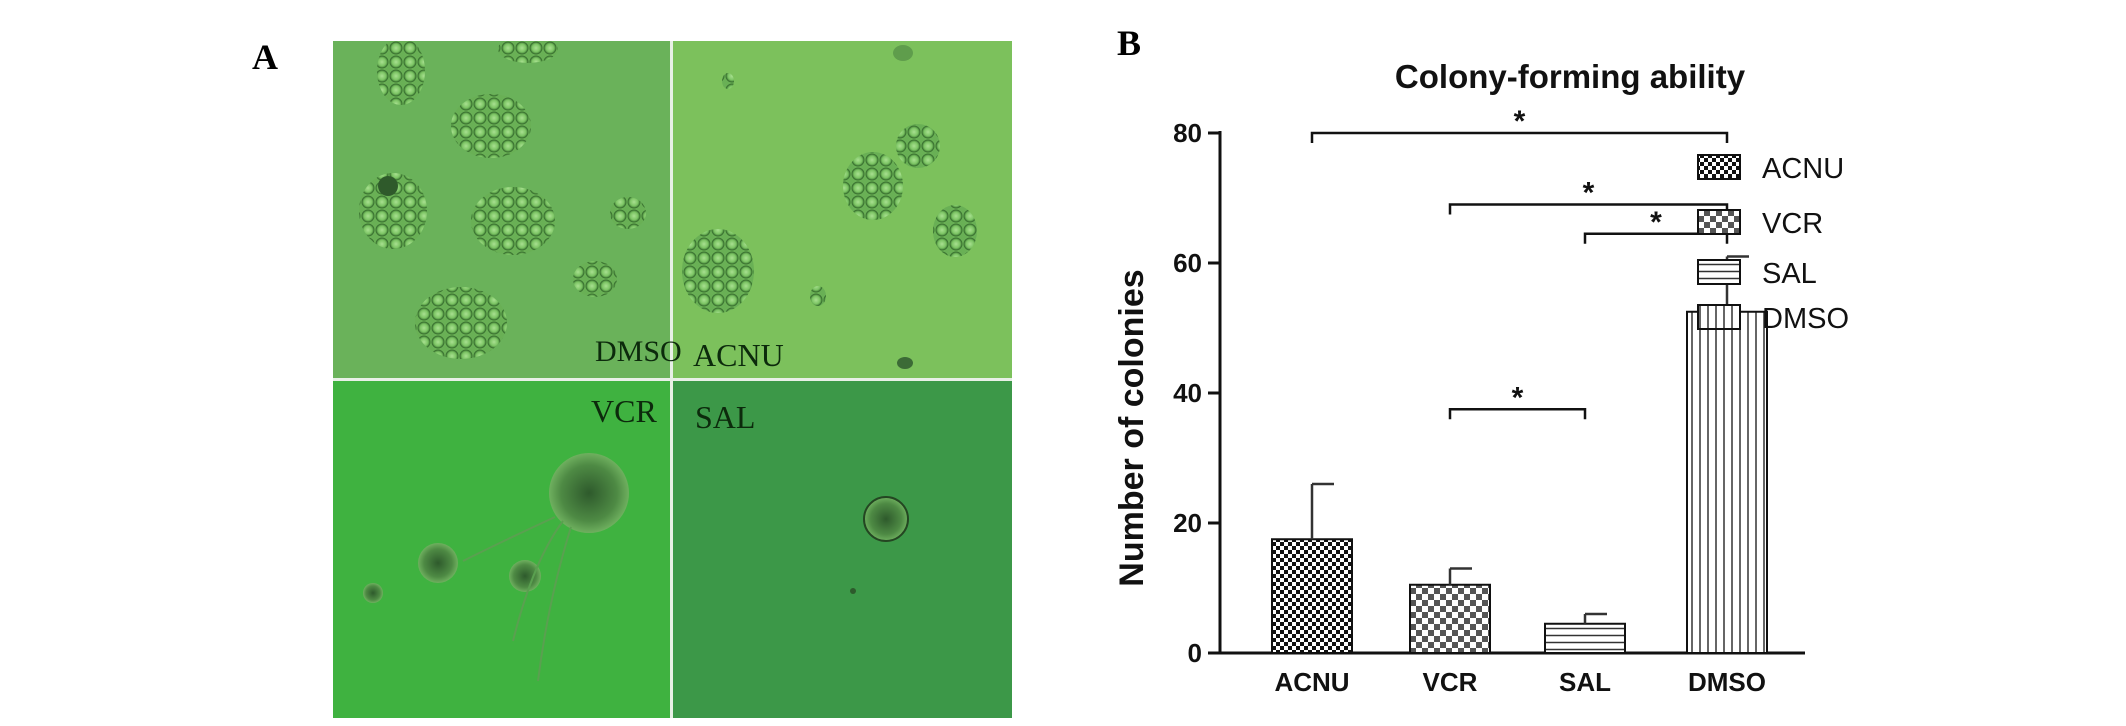  What do you see at coordinates (1187, 523) in the screenshot?
I see `y-tick-label: 20` at bounding box center [1187, 523].